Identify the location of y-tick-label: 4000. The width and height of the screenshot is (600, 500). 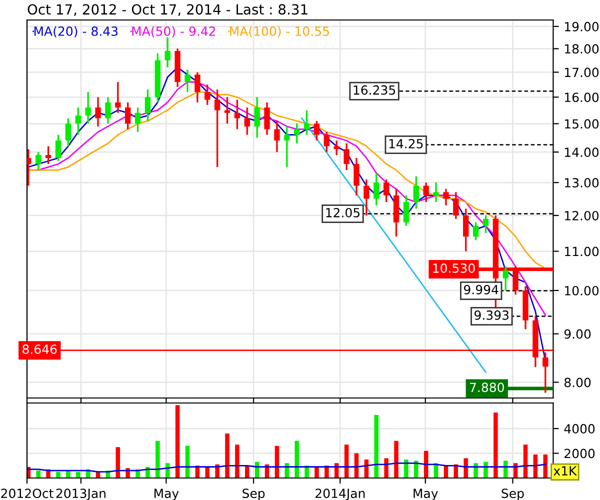
(579, 429).